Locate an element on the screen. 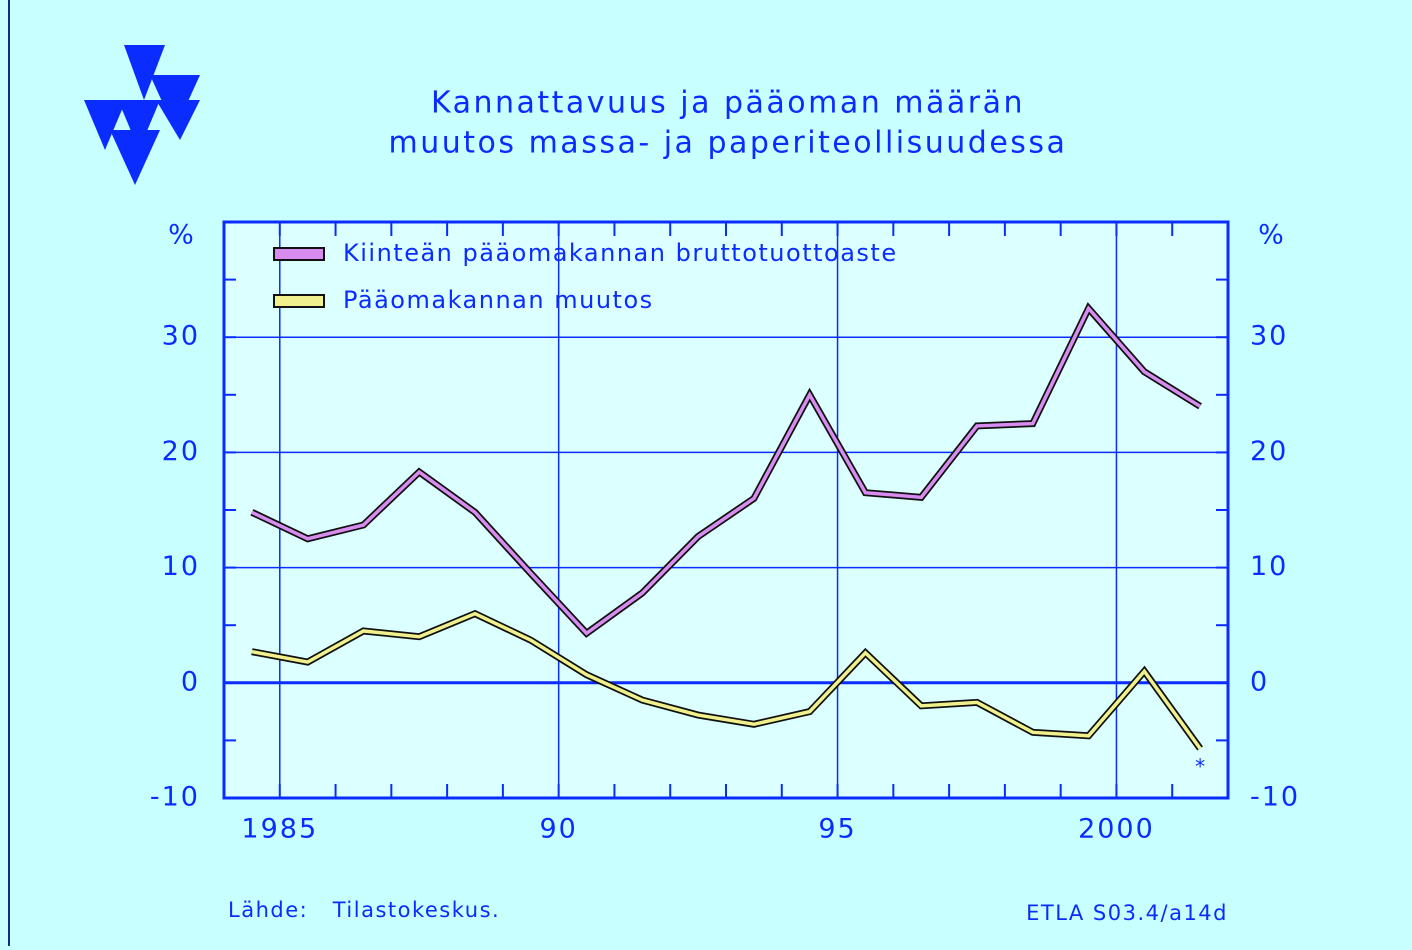 Image resolution: width=1412 pixels, height=950 pixels. x-tick-label: 1985 is located at coordinates (279, 829).